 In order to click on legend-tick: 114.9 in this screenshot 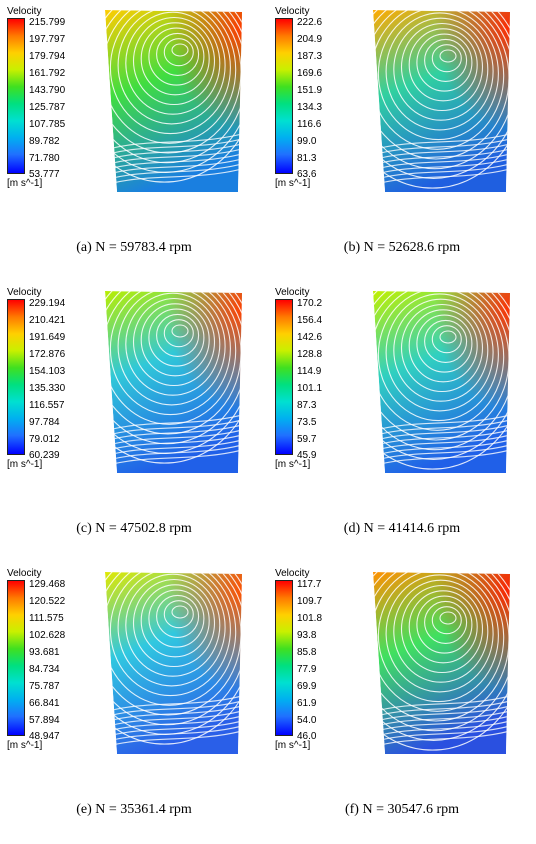, I will do `click(309, 371)`.